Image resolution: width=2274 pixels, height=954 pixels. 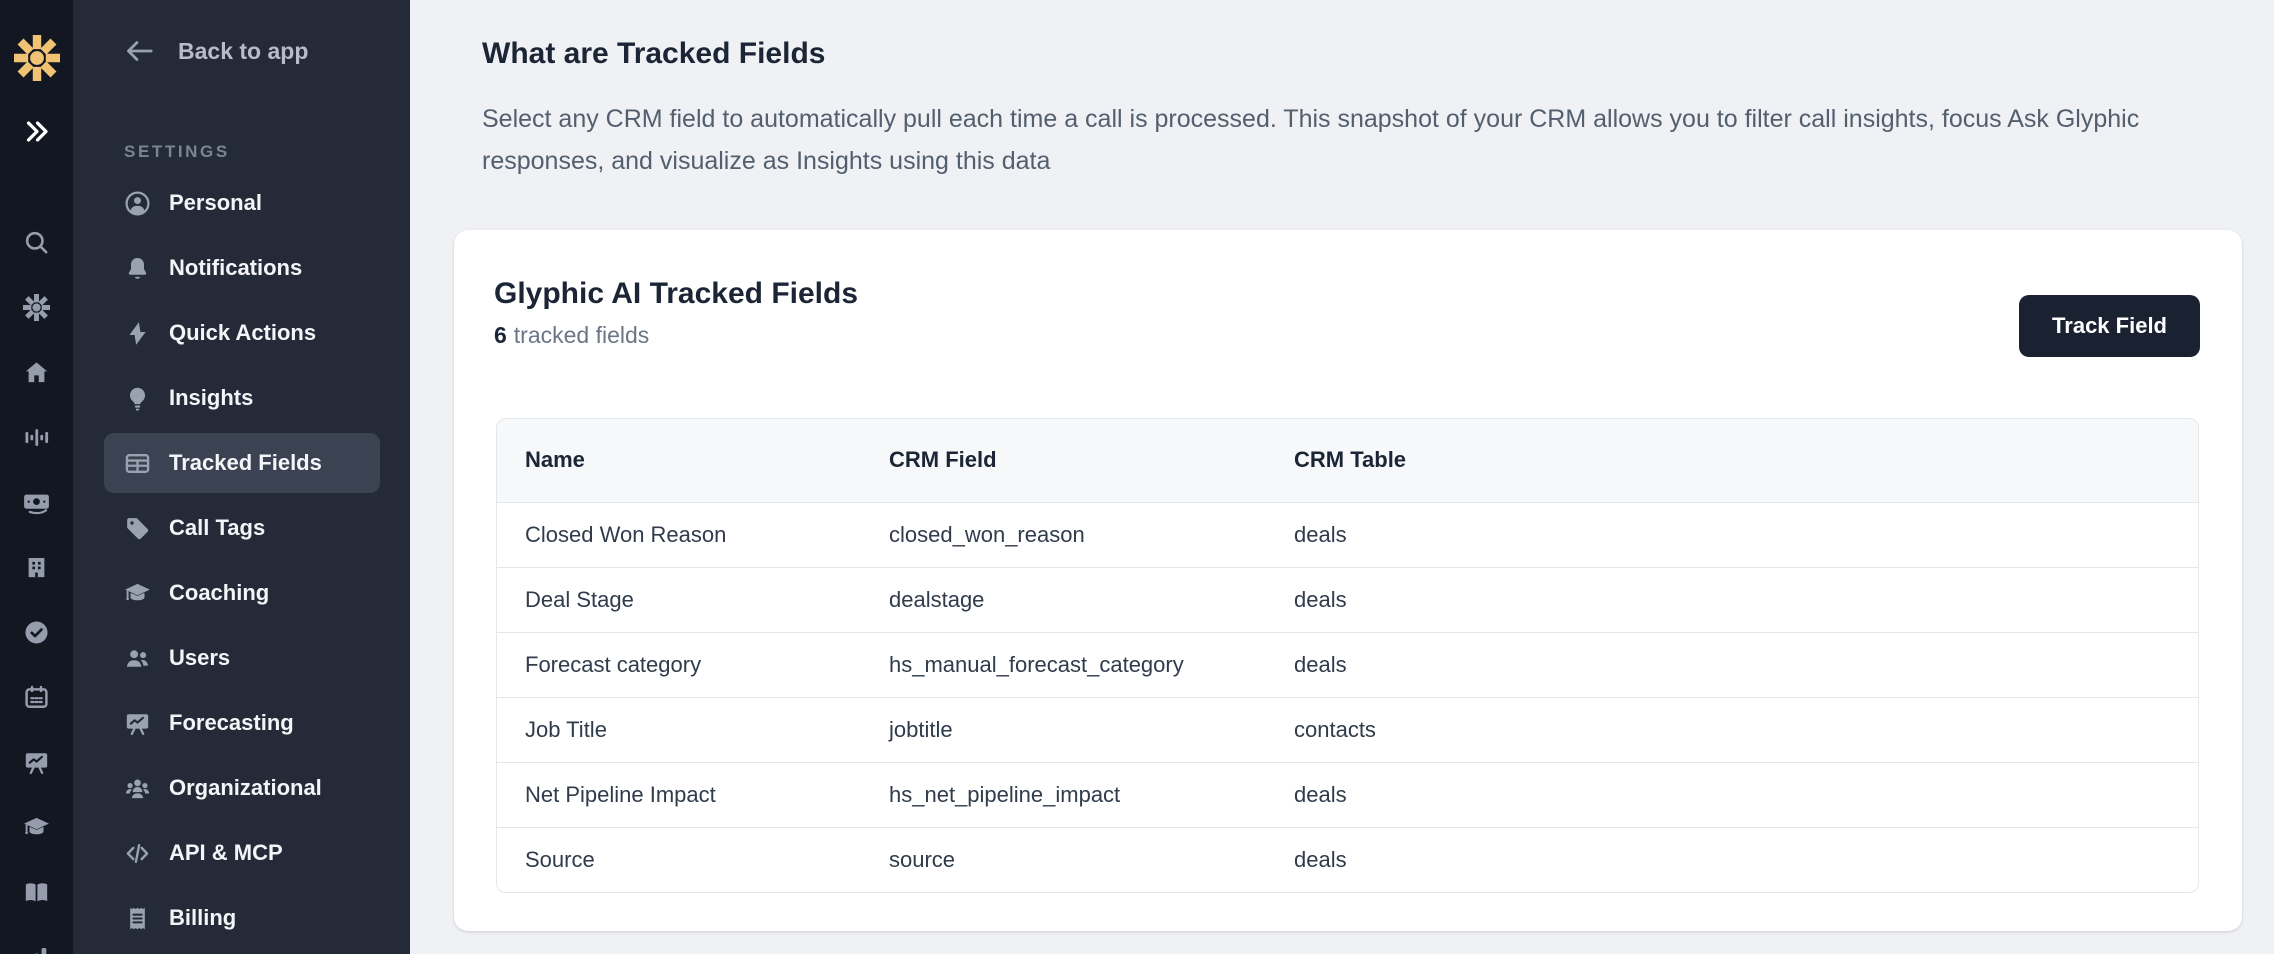 I want to click on cell-crm-field: closed_won_reason, so click(x=987, y=534).